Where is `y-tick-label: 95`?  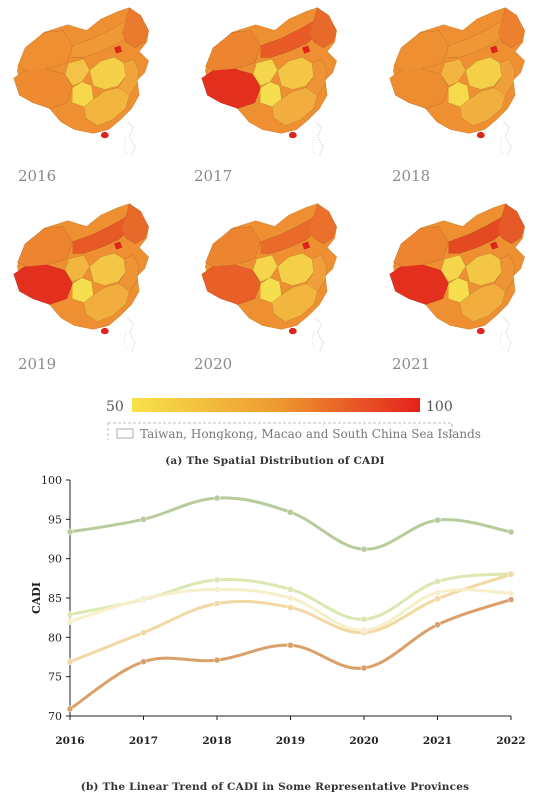 y-tick-label: 95 is located at coordinates (55, 519).